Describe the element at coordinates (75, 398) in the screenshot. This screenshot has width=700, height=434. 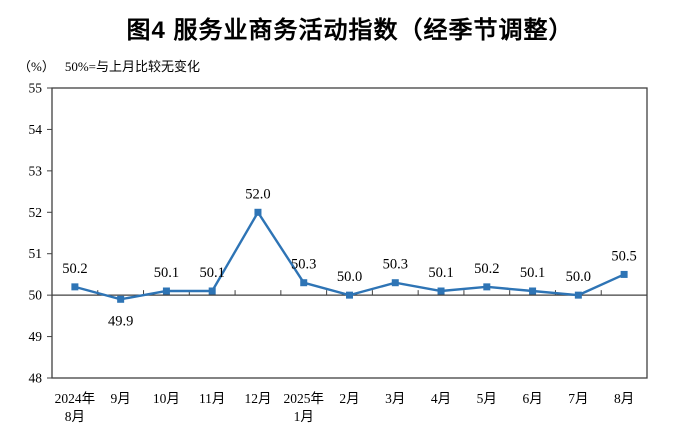
I see `x-tick-label: 2024年` at that location.